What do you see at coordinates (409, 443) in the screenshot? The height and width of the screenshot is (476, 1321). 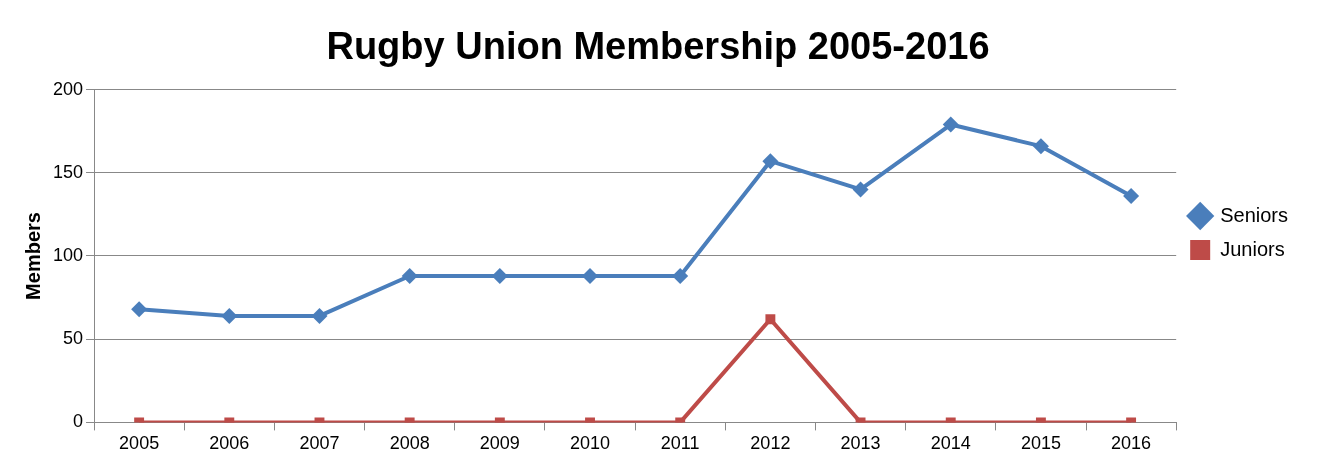 I see `x-tick-label: 2008` at bounding box center [409, 443].